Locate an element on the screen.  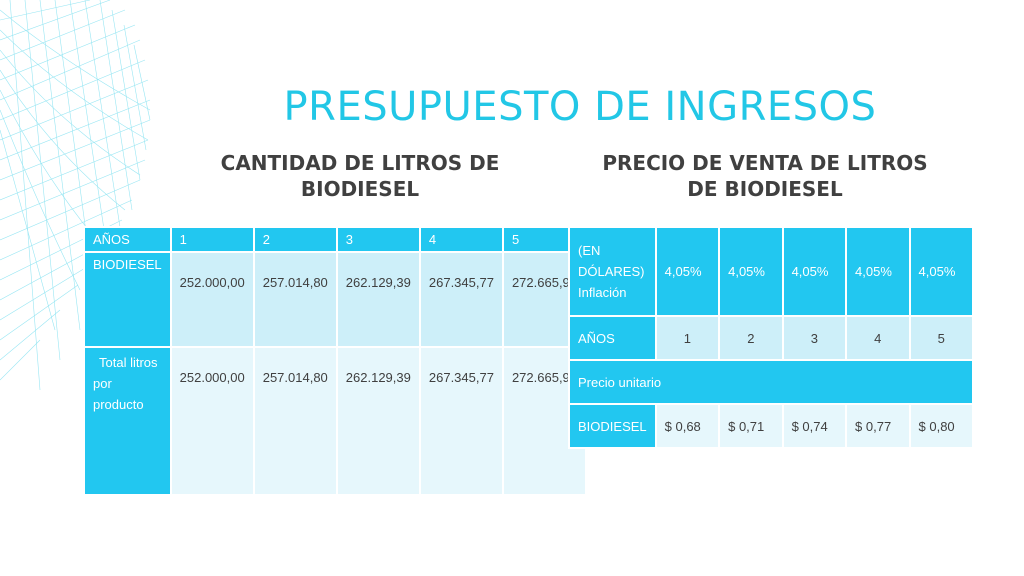
row-label-line: producto is located at coordinates (118, 404).